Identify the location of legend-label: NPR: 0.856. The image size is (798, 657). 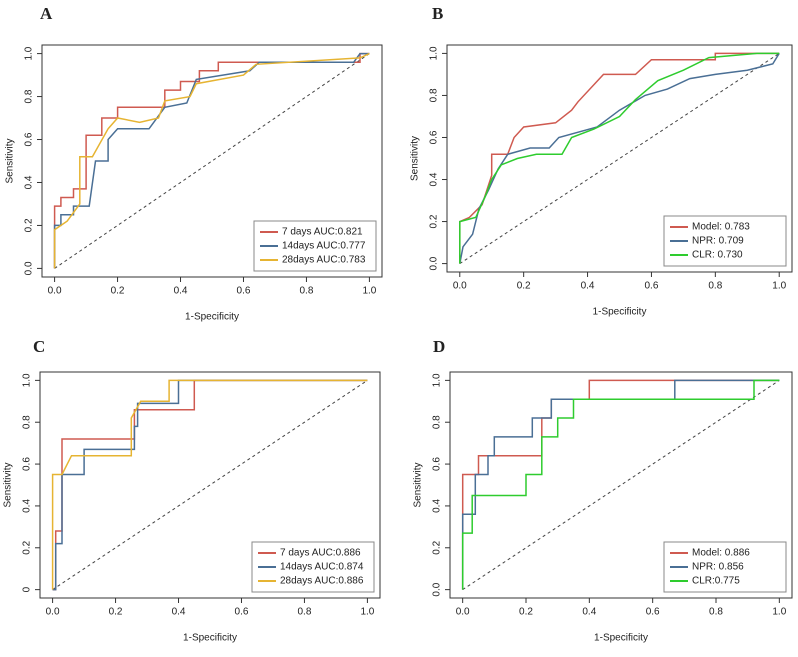
(718, 567).